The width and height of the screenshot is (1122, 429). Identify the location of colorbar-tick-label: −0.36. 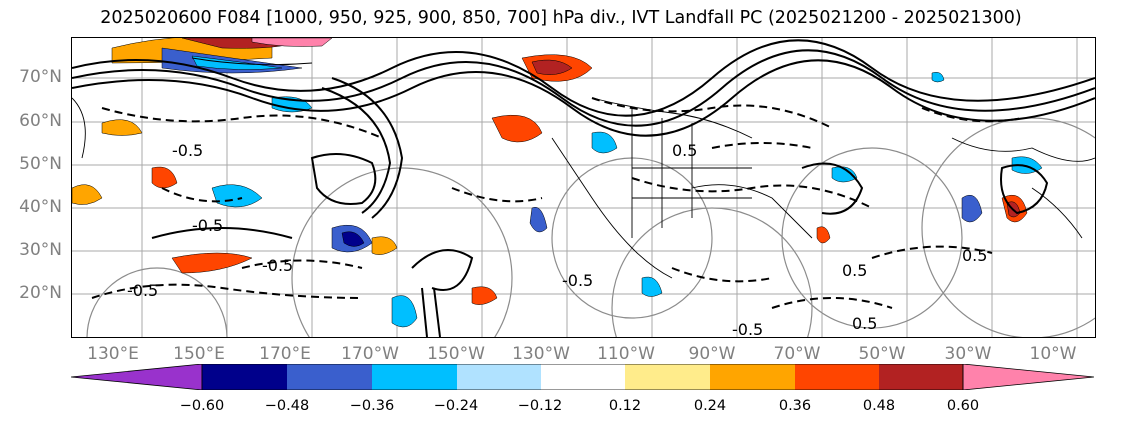
(372, 406).